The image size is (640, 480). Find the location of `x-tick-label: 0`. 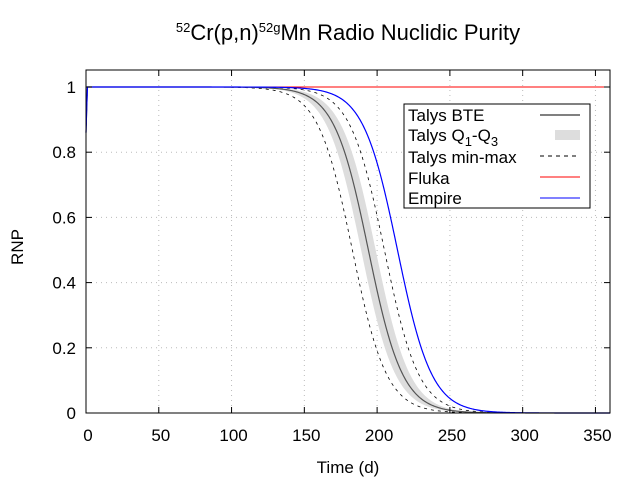

x-tick-label: 0 is located at coordinates (87, 435).